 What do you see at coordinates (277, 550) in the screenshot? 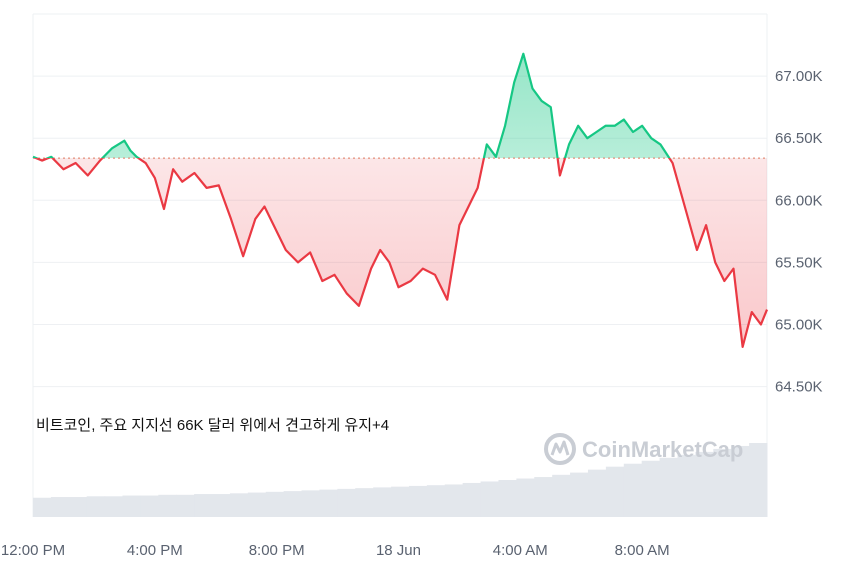
I see `x-tick-label: 8:00 PM` at bounding box center [277, 550].